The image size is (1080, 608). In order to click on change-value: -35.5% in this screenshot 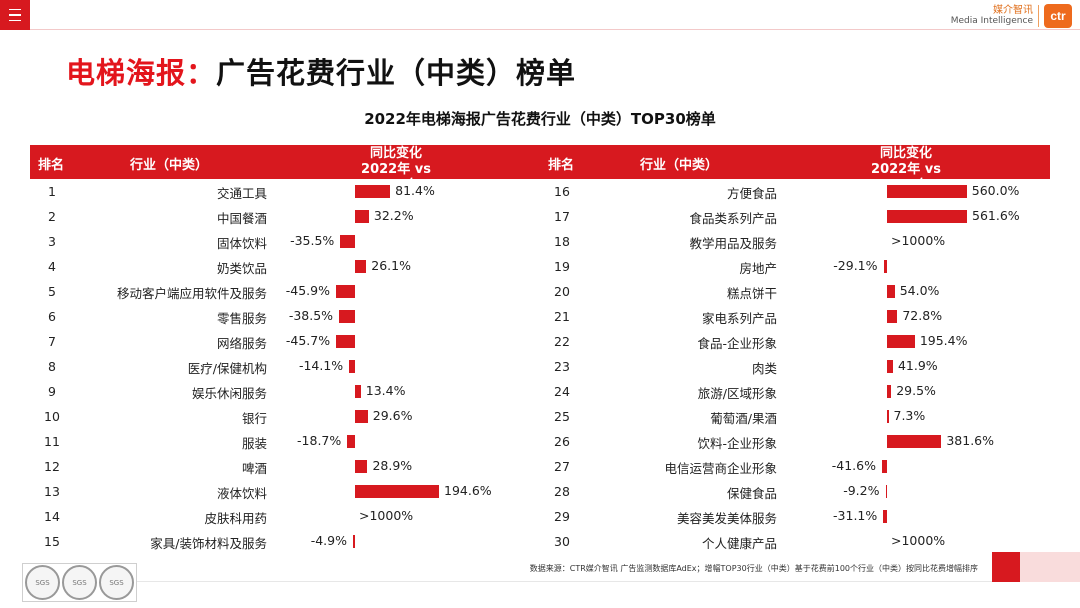, I will do `click(312, 240)`.